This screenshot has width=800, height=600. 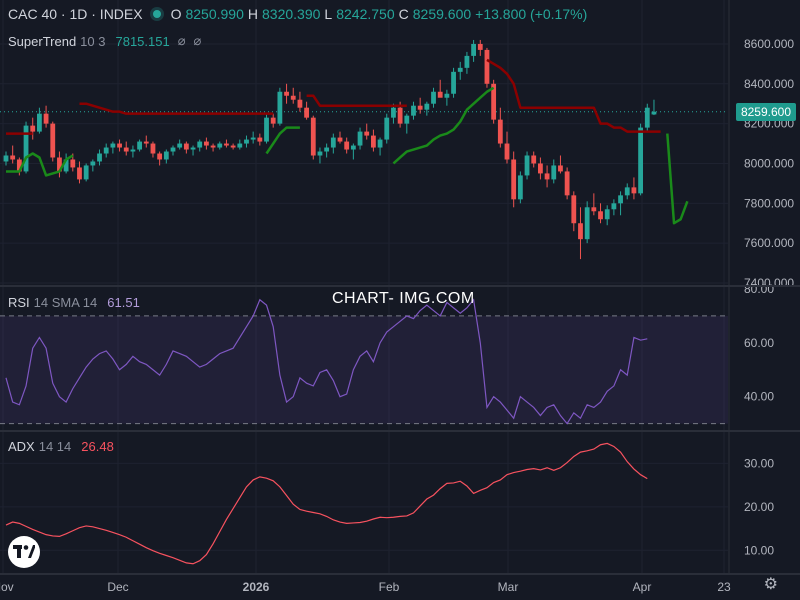 What do you see at coordinates (176, 14) in the screenshot?
I see `open-label: O` at bounding box center [176, 14].